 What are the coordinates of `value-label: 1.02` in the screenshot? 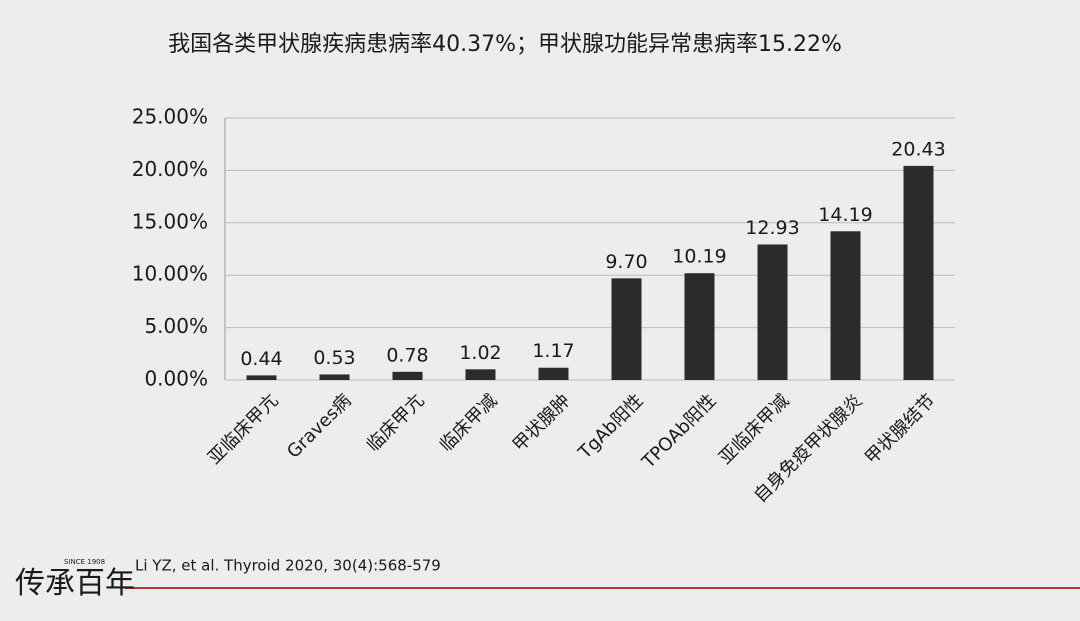 It's located at (480, 353).